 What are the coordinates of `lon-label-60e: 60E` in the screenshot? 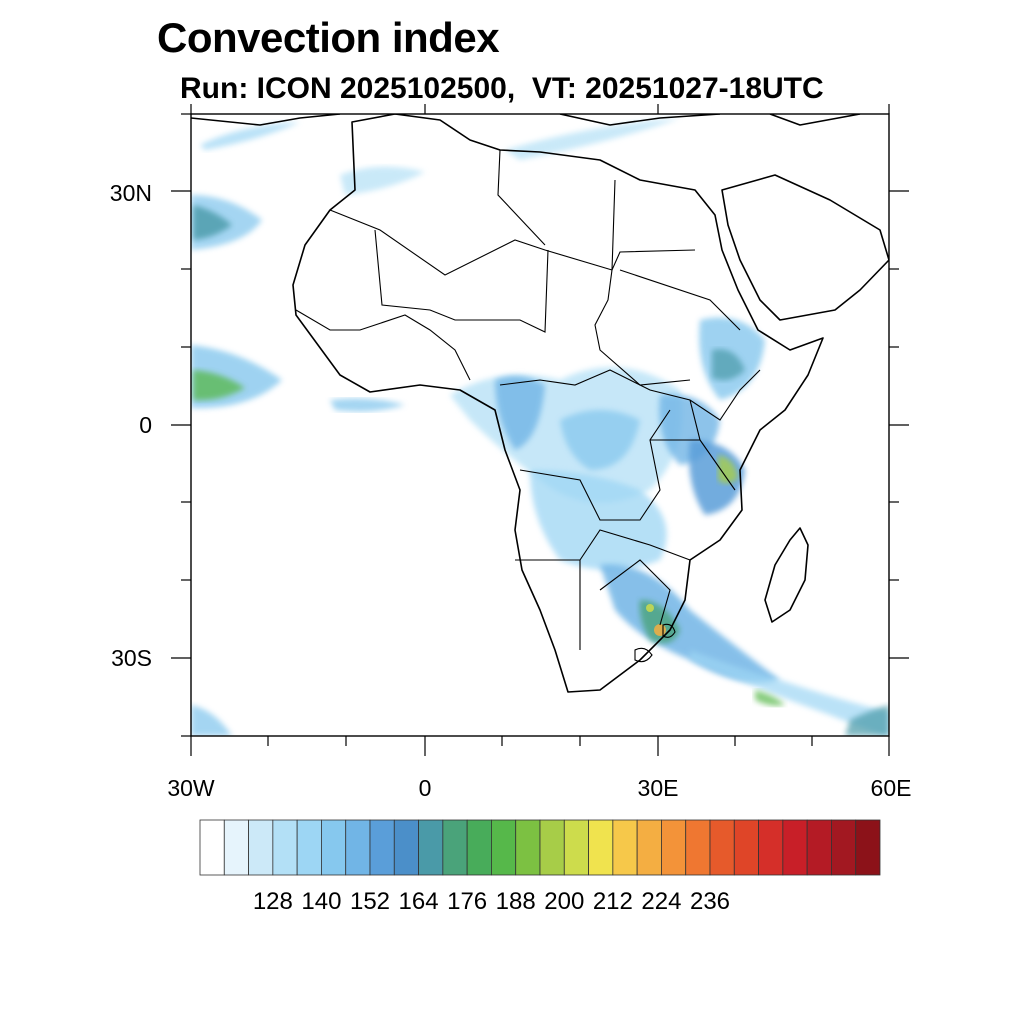 It's located at (891, 788).